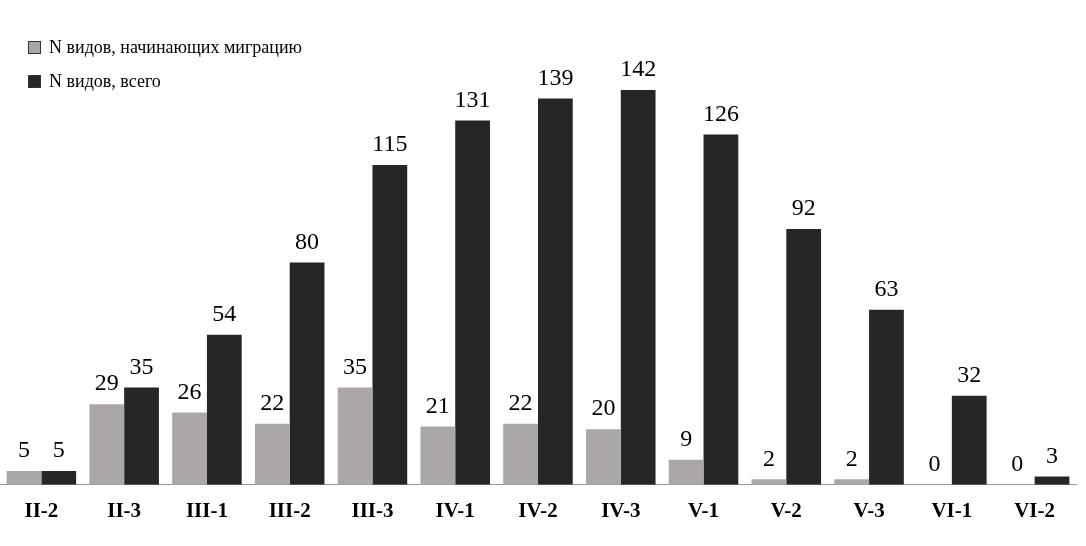 The image size is (1086, 546). I want to click on x-tick-label: IV-1, so click(455, 509).